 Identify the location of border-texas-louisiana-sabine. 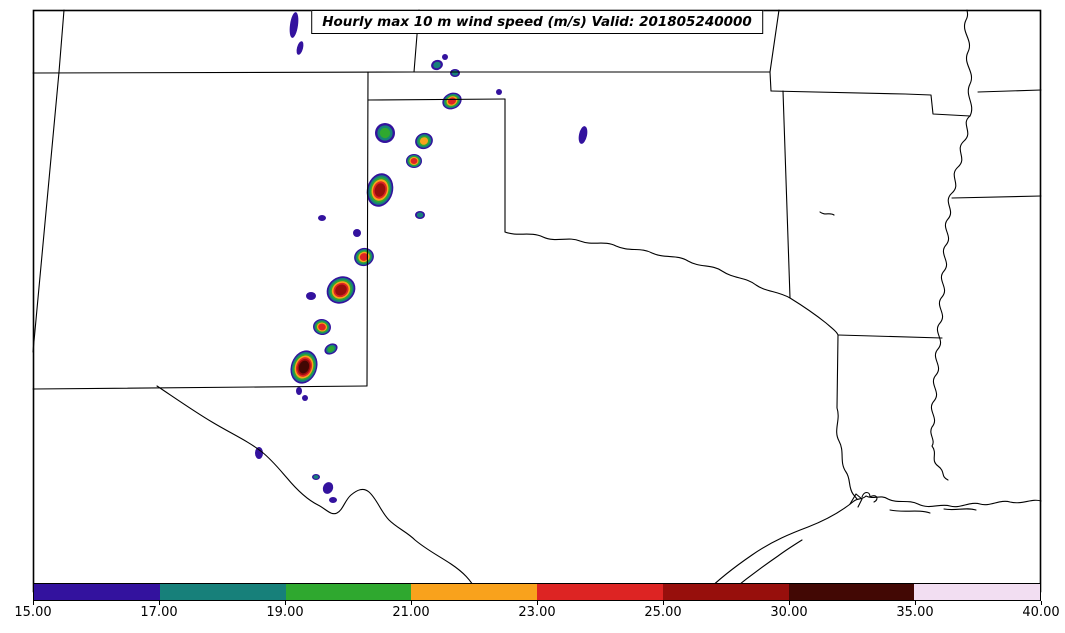
(847, 417).